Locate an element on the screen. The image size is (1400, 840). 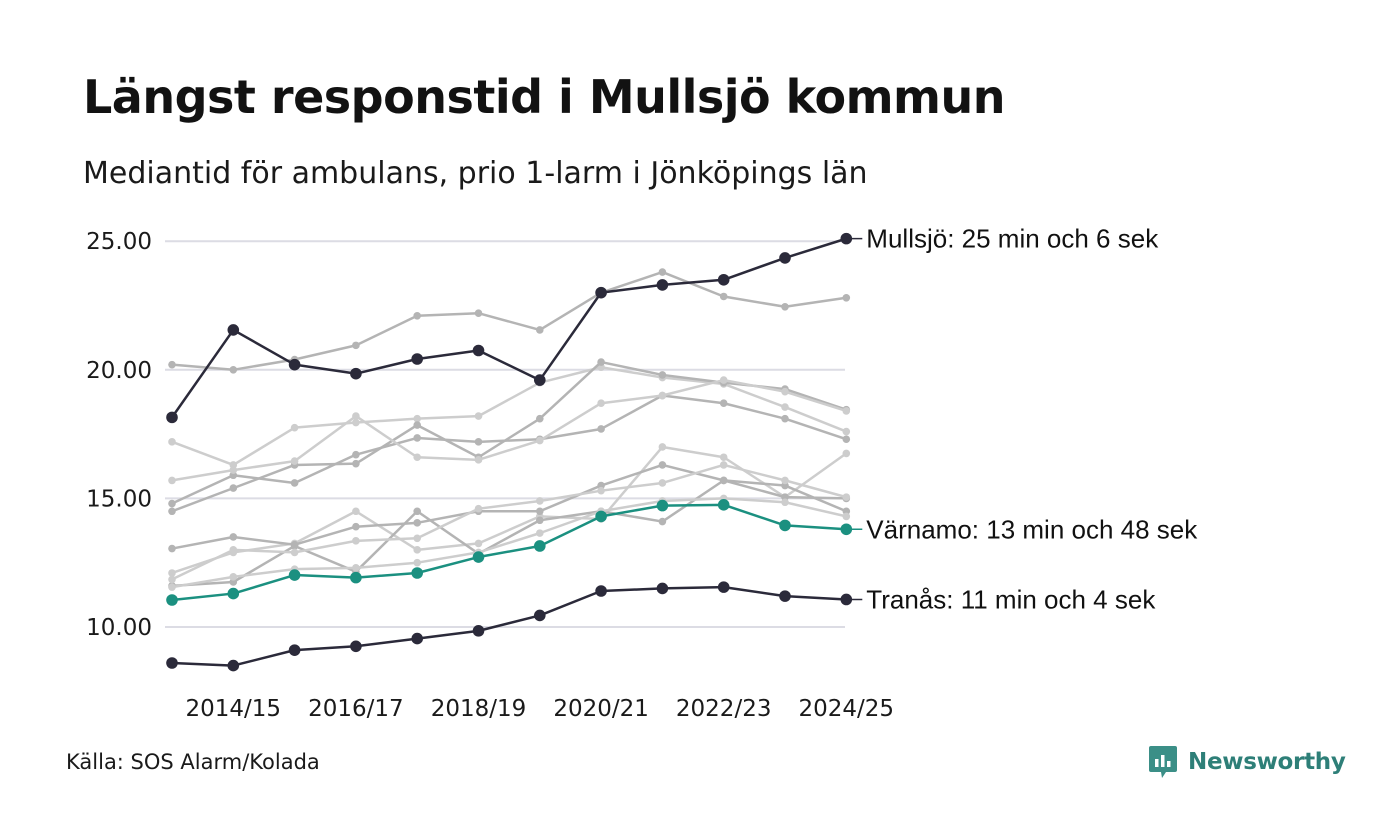
x-tick-label: 2020/21 is located at coordinates (601, 709).